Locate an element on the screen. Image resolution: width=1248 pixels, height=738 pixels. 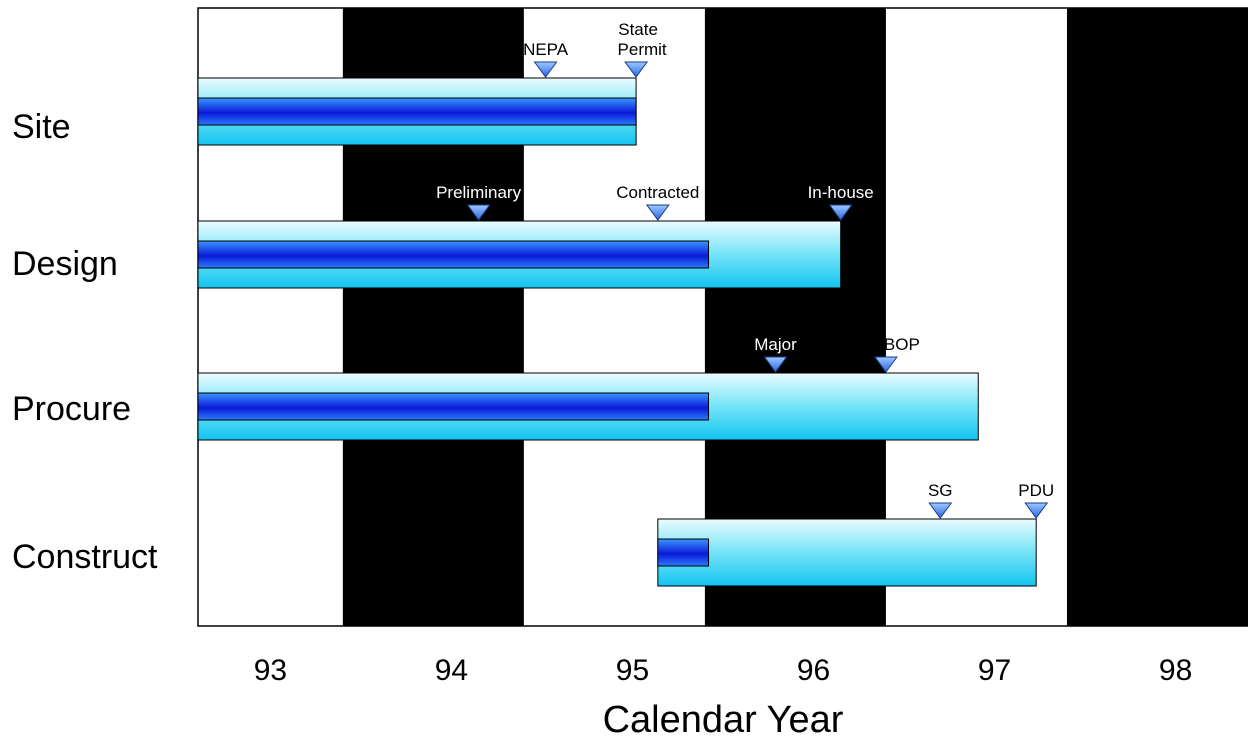
category-label-procure: Procure is located at coordinates (71, 409).